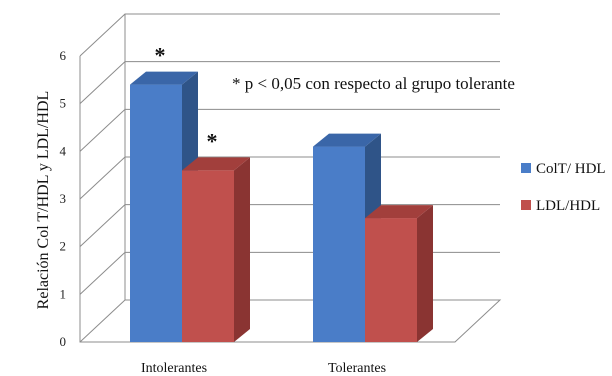 This screenshot has height=376, width=612. Describe the element at coordinates (563, 187) in the screenshot. I see `legend: ColT/ HDL LDL/HDL` at that location.